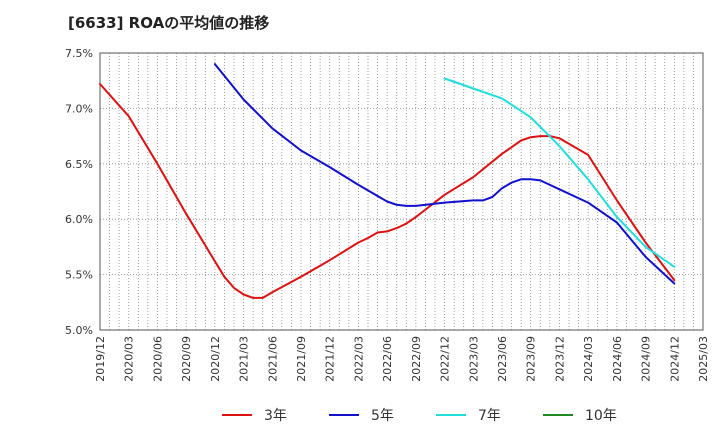 The height and width of the screenshot is (440, 720). Describe the element at coordinates (502, 359) in the screenshot. I see `x-tick-label: 2023/06` at that location.